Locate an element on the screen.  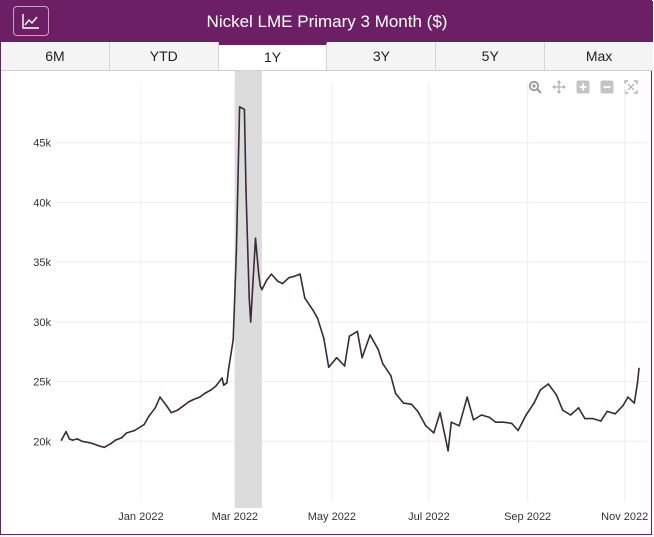
tab-3y: 3Y is located at coordinates (382, 56).